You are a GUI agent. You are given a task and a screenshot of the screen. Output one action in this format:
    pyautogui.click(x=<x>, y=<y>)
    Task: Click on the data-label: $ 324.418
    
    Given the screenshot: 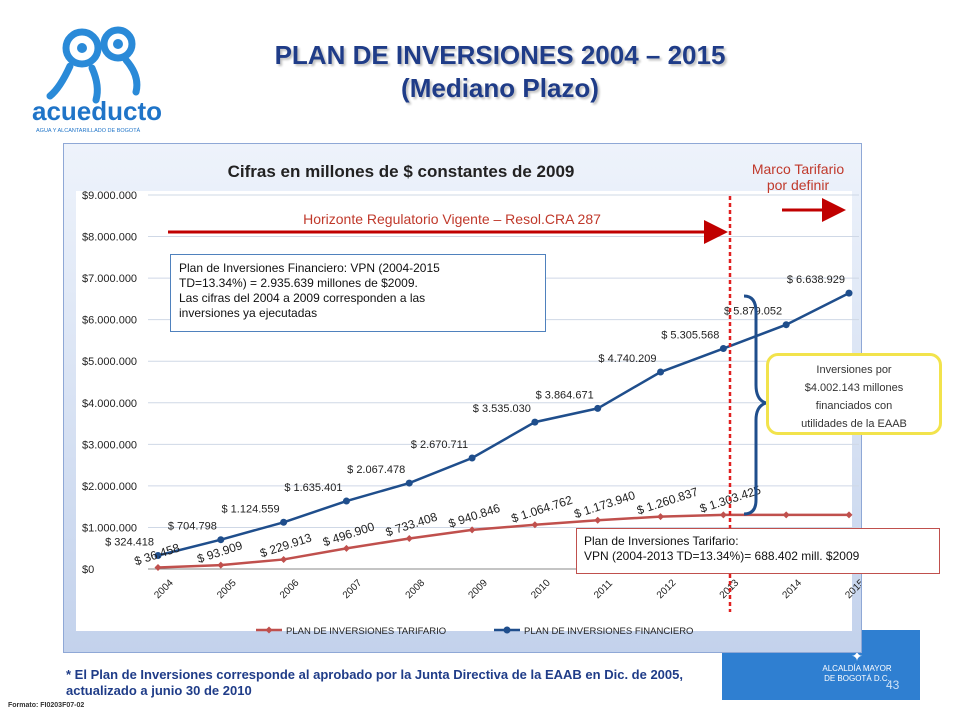 What is the action you would take?
    pyautogui.click(x=129, y=543)
    